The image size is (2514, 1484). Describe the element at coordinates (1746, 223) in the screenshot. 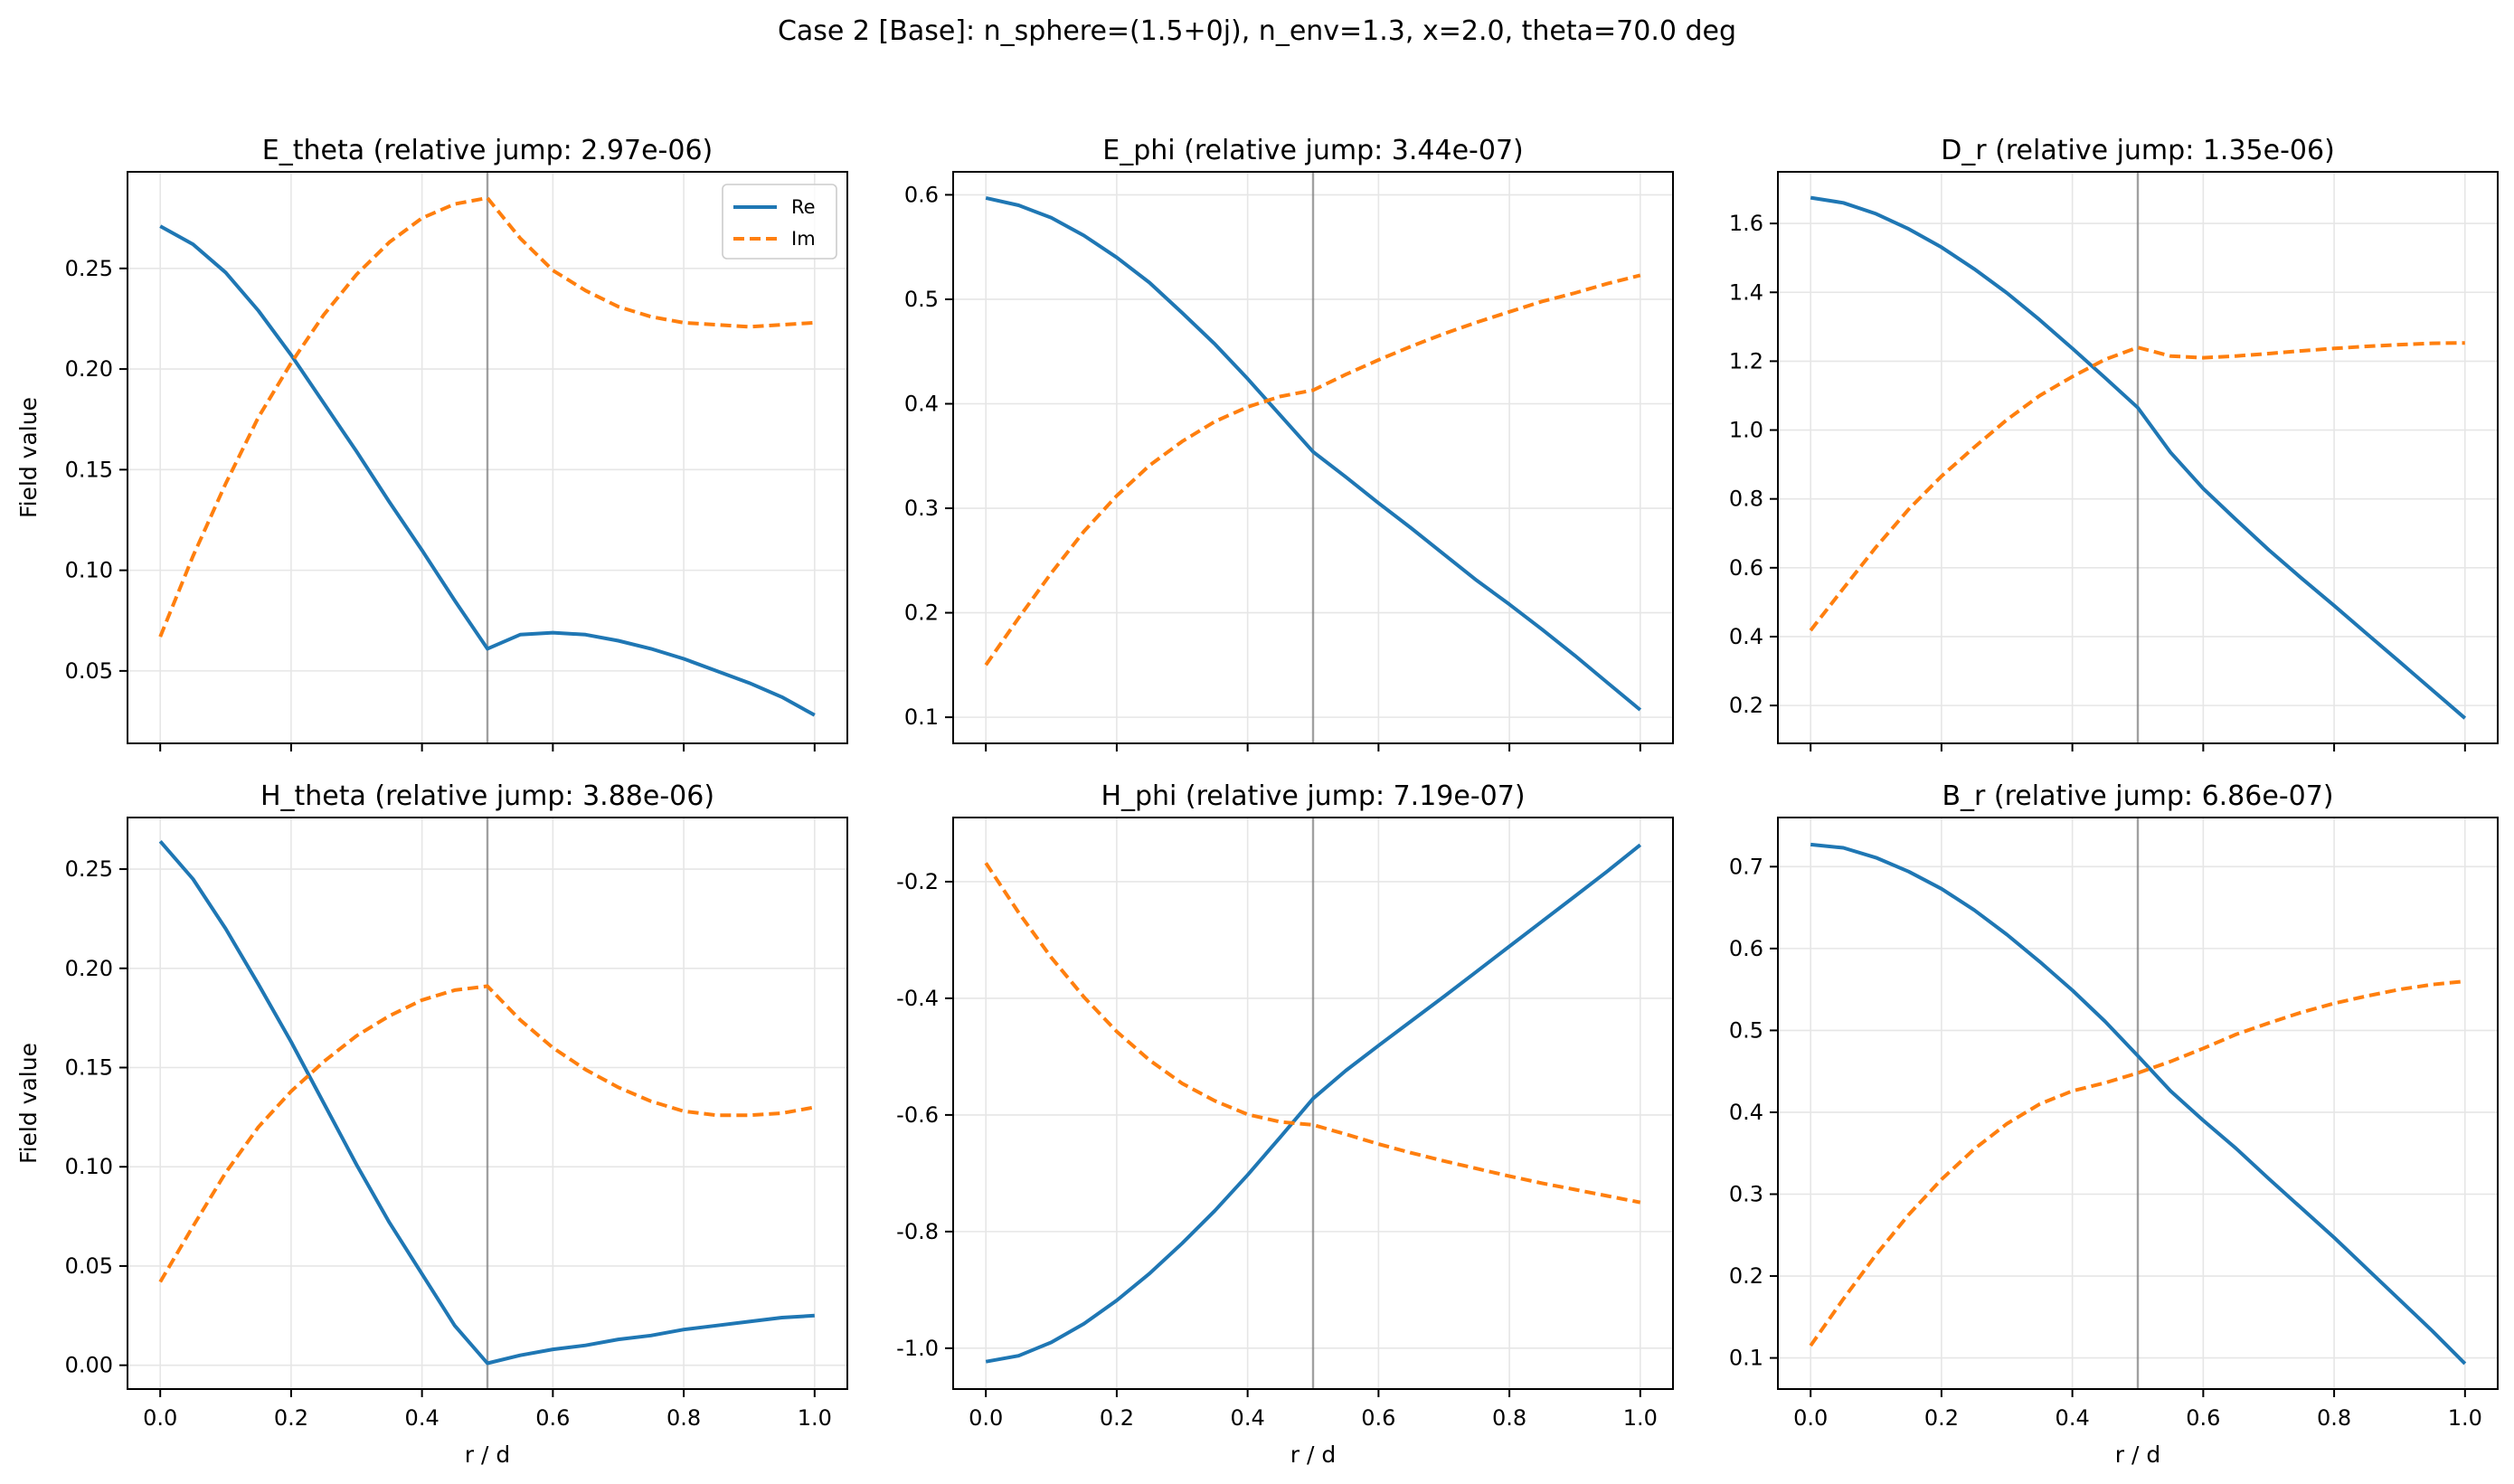

I see `y-tick-label: 1.6` at that location.